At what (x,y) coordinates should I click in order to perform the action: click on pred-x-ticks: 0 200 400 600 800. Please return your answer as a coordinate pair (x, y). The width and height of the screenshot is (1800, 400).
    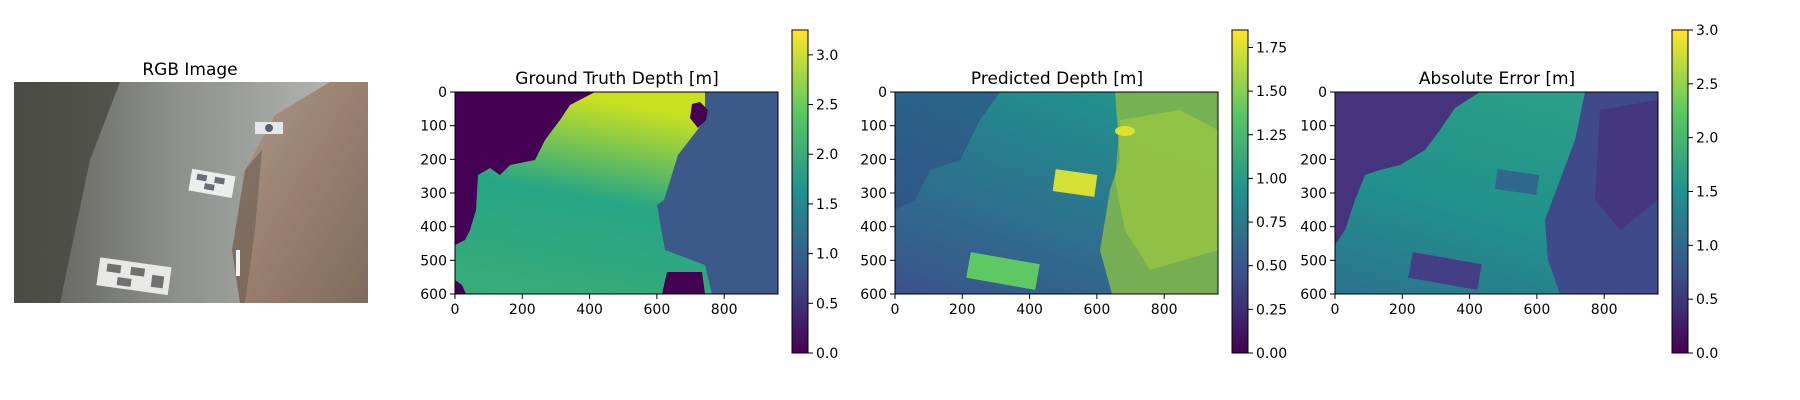
    Looking at the image, I should click on (1034, 306).